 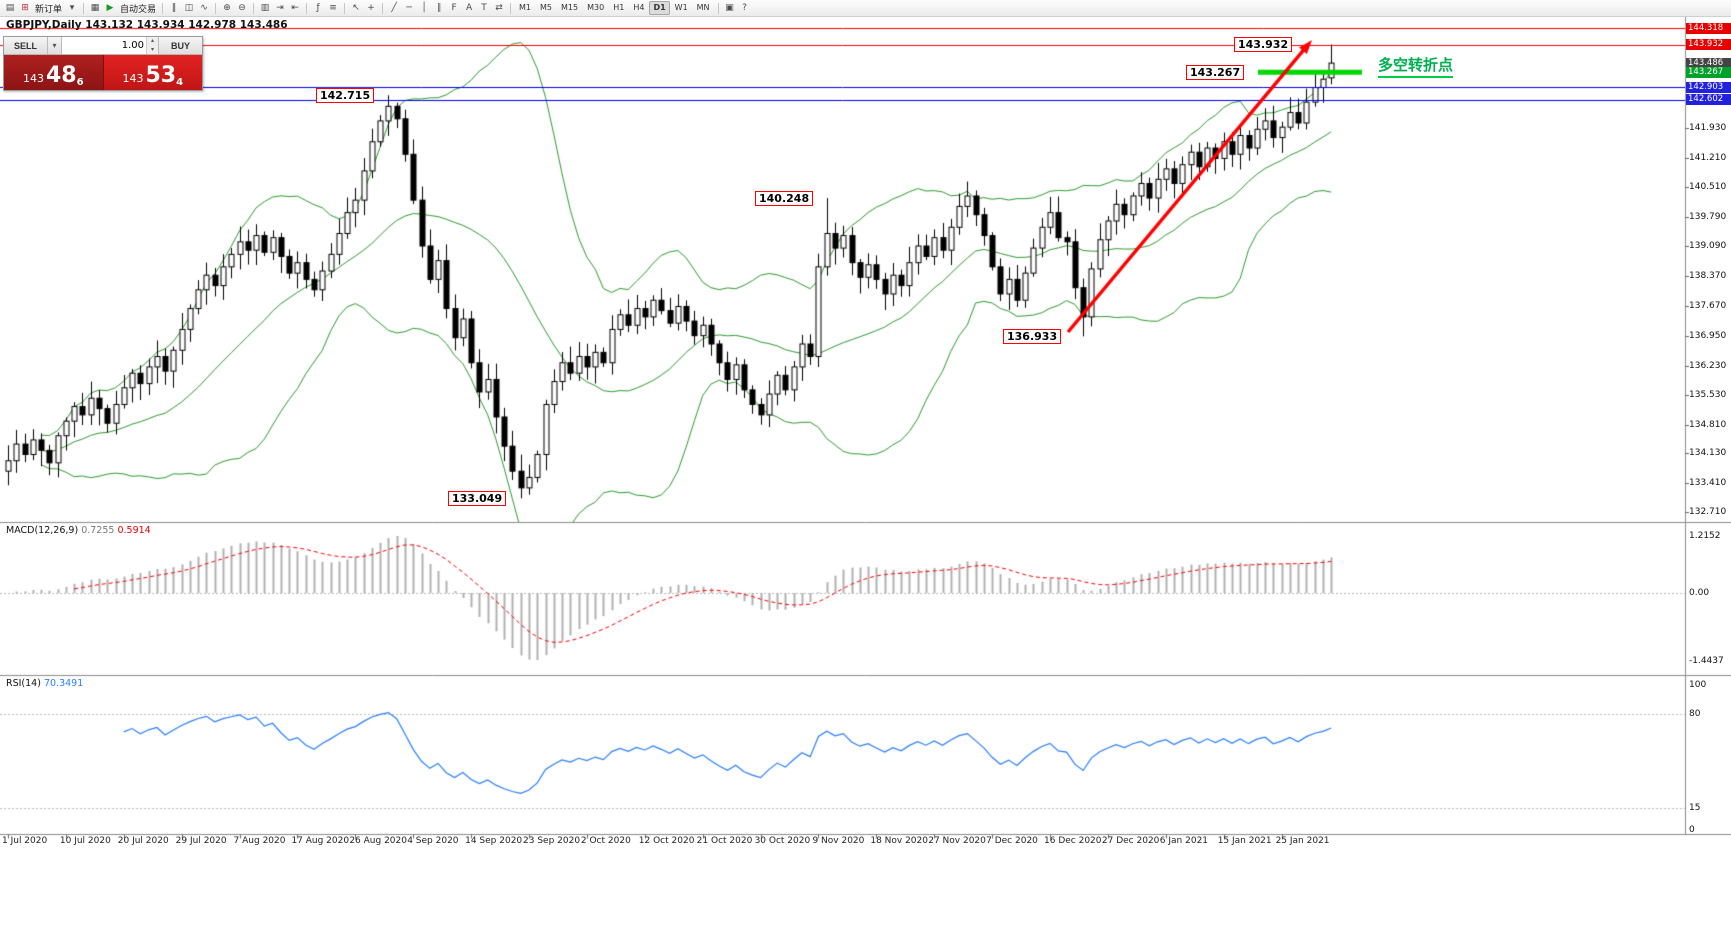 I want to click on trendline-icon: ╱, so click(x=394, y=8).